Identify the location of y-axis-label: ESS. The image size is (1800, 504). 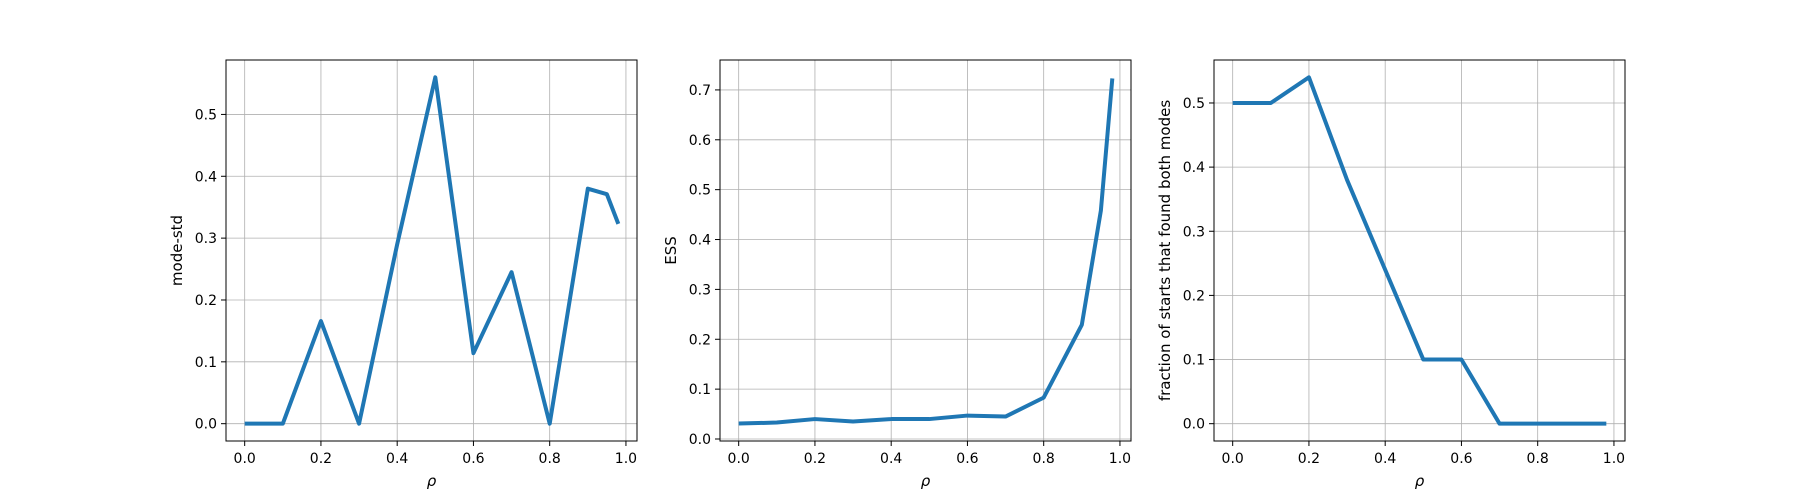
(671, 250).